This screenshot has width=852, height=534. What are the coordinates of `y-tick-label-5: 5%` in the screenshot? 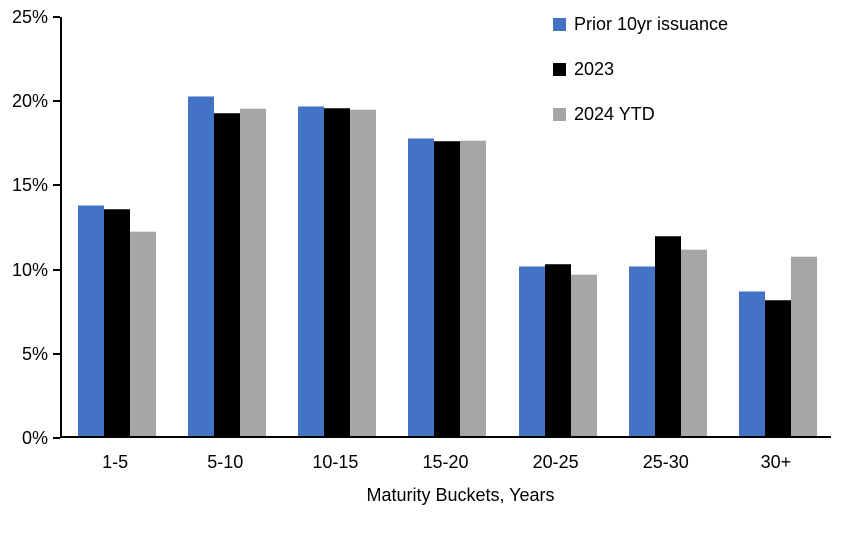 It's located at (34, 353).